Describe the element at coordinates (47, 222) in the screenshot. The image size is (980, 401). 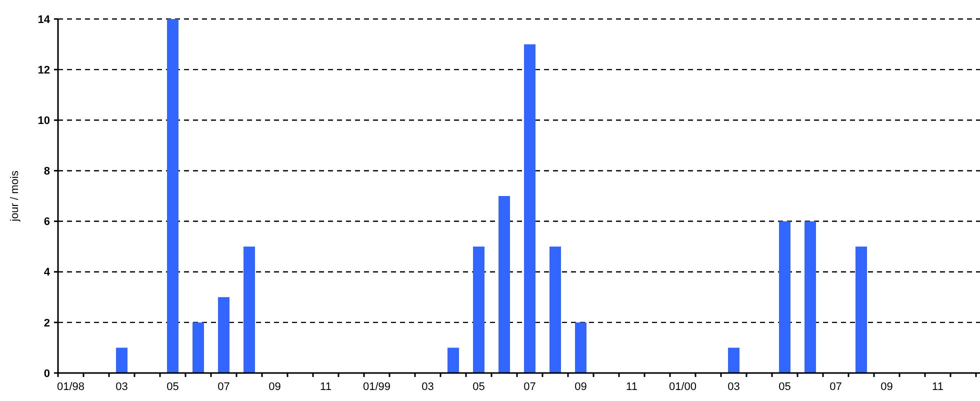
I see `y-tick-label: 6` at that location.